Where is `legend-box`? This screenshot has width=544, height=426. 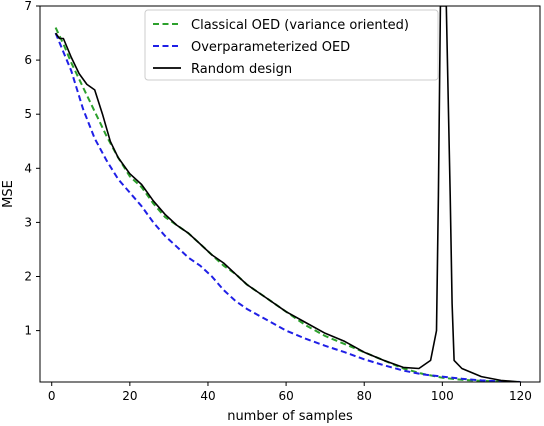 legend-box is located at coordinates (291, 45).